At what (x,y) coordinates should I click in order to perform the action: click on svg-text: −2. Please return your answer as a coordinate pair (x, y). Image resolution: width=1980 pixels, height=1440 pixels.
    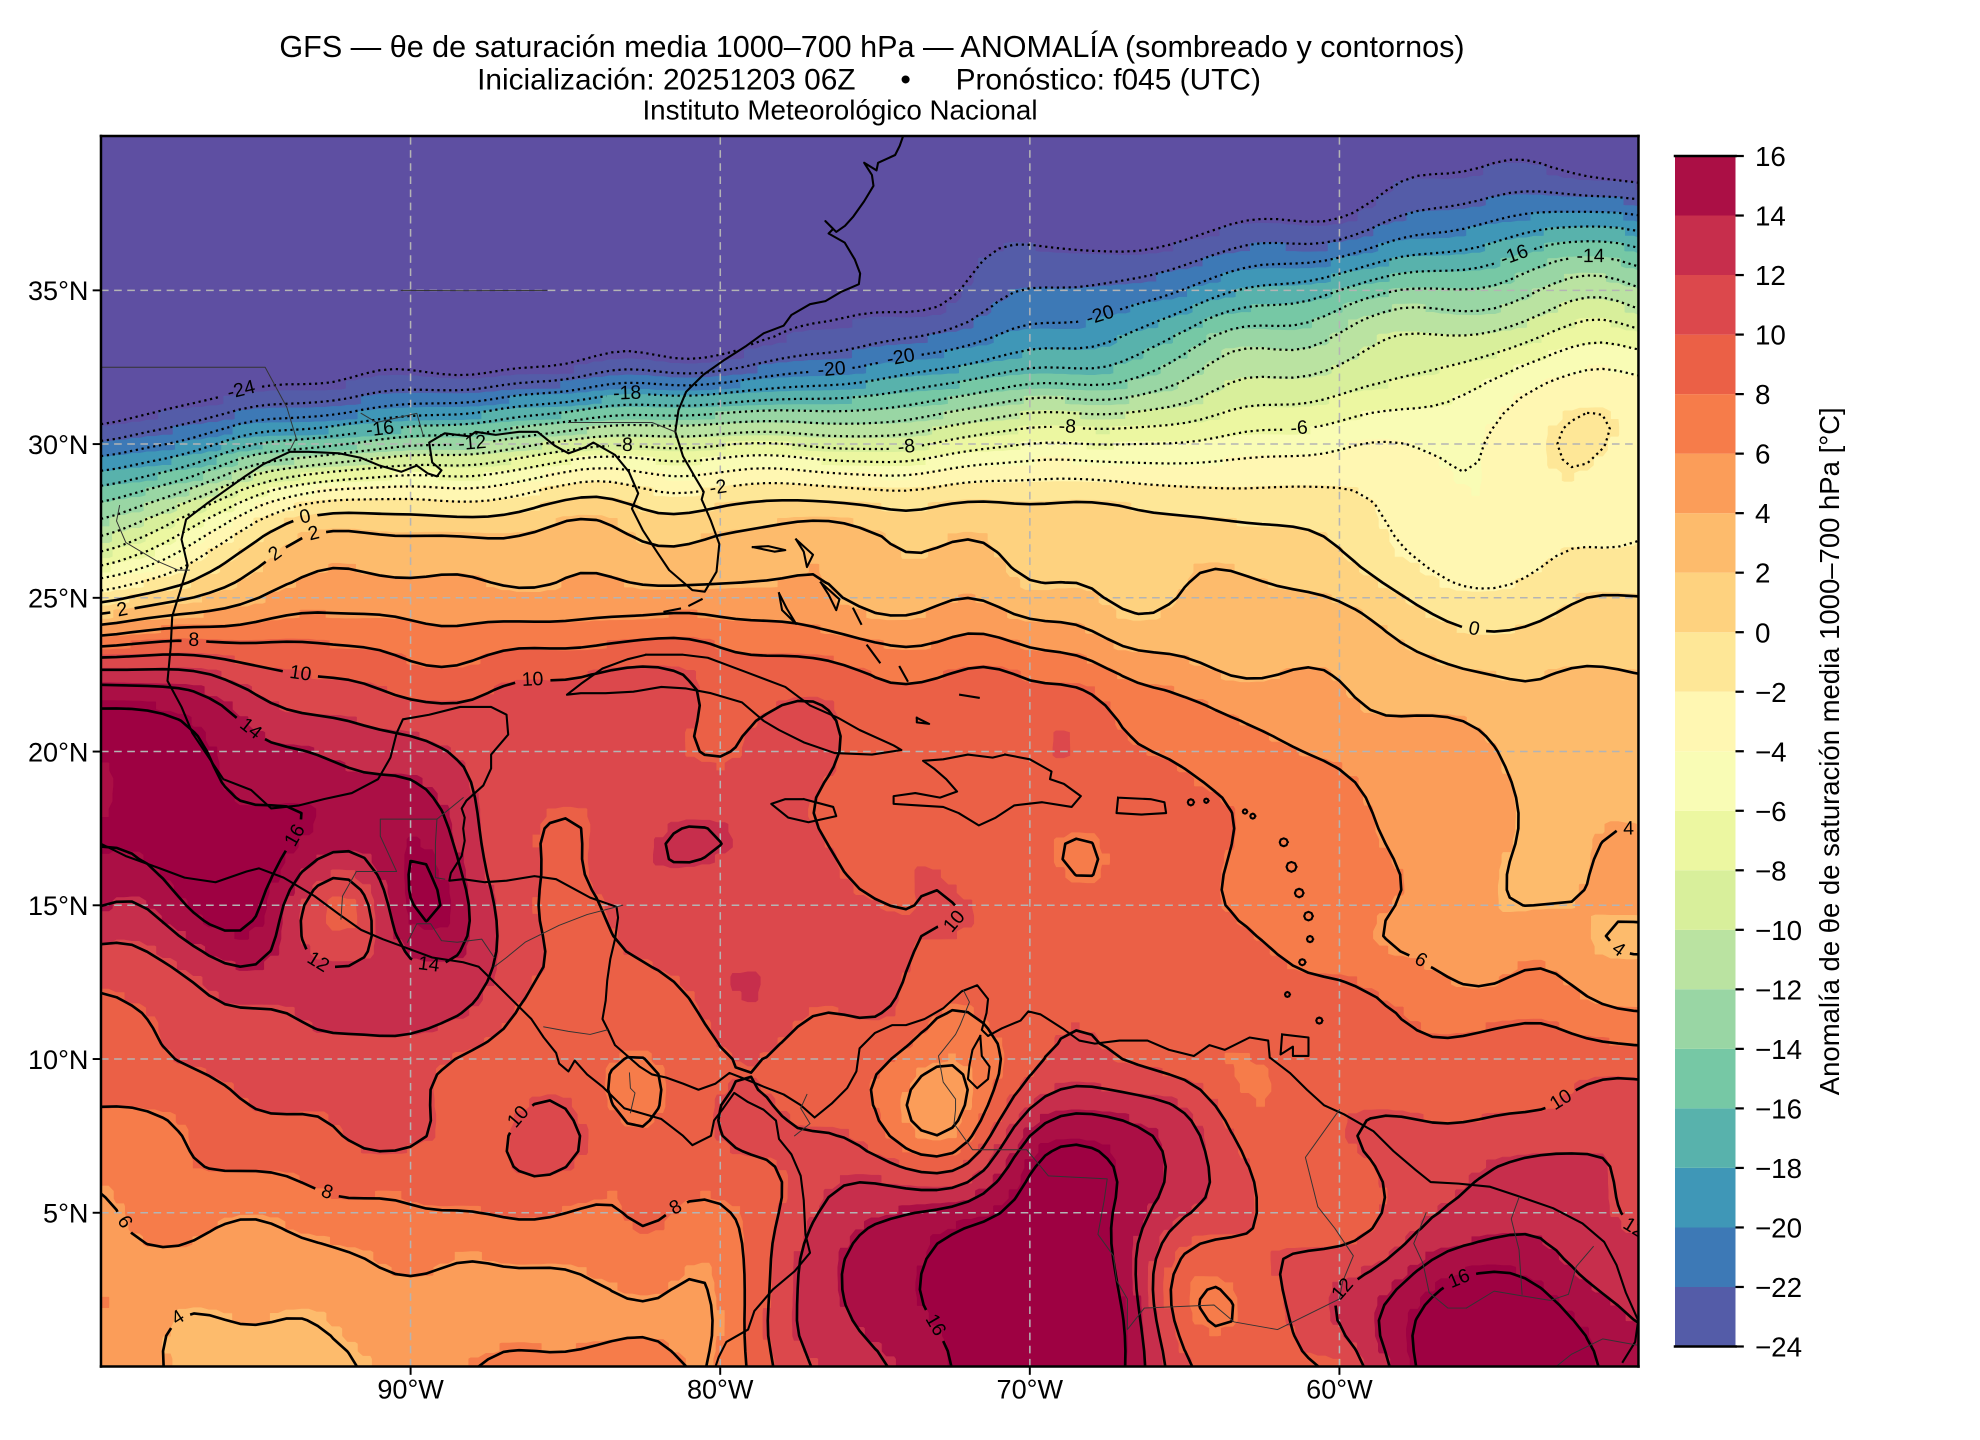
    Looking at the image, I should click on (1771, 692).